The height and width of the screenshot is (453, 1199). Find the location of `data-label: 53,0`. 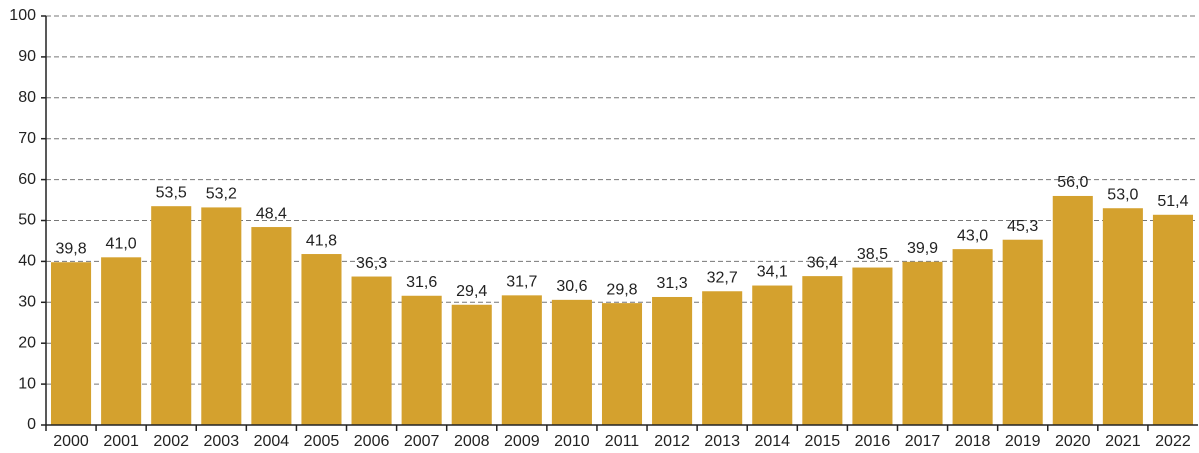

data-label: 53,0 is located at coordinates (1122, 194).